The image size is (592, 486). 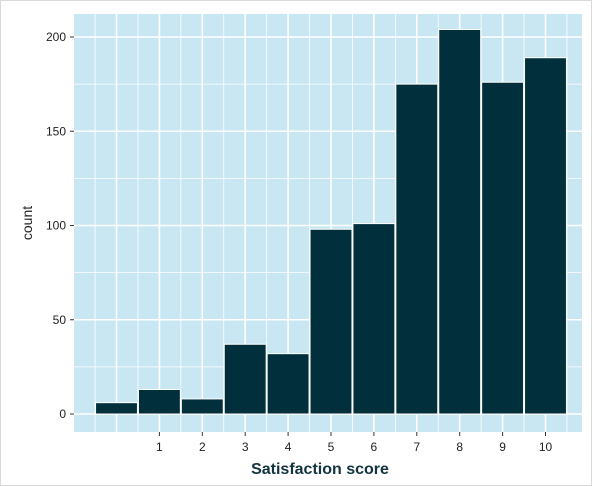 I want to click on x-tick-label: 8, so click(x=459, y=447).